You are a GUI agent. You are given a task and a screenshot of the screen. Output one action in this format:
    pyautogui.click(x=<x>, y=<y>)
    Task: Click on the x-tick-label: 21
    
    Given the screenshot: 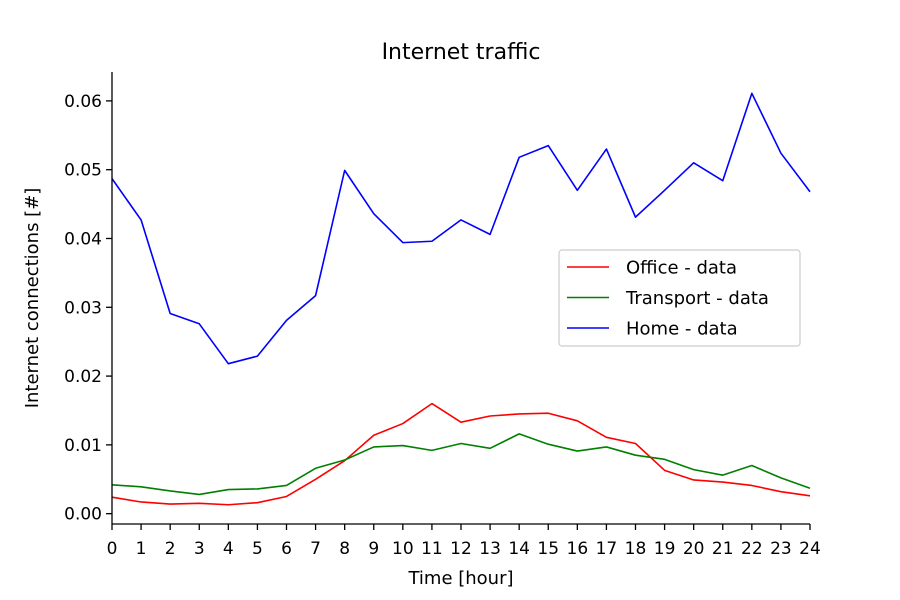 What is the action you would take?
    pyautogui.click(x=723, y=549)
    